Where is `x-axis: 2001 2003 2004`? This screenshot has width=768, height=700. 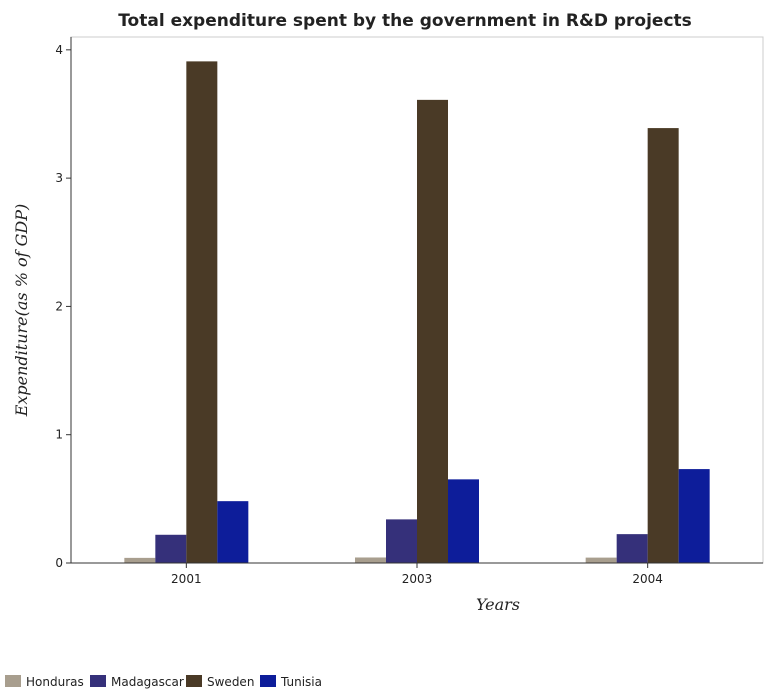
x-axis: 2001 2003 2004 is located at coordinates (417, 574).